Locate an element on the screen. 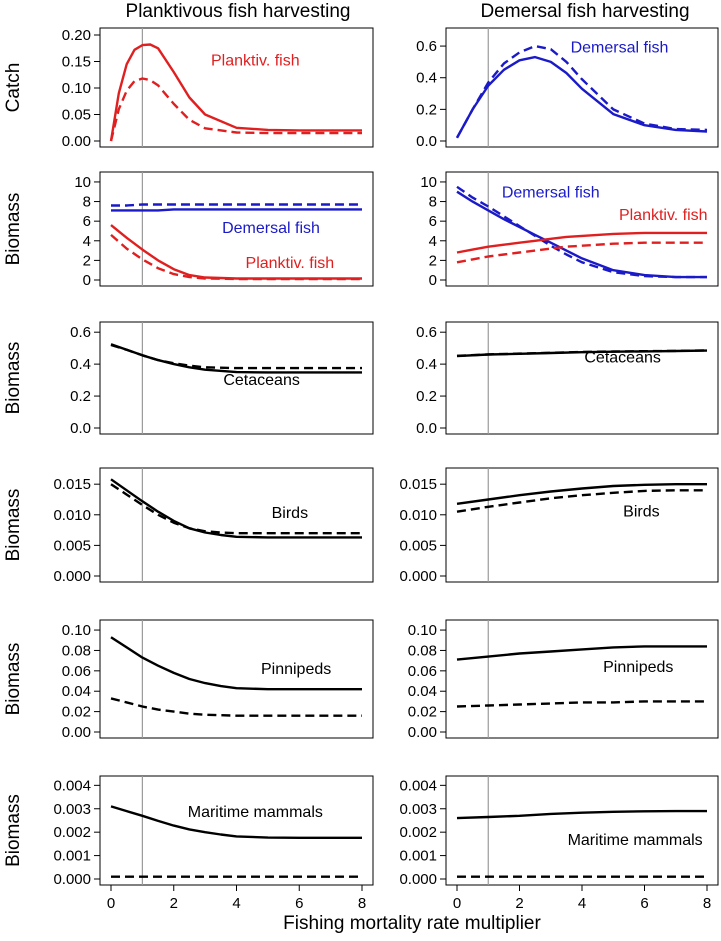  panel-r2c0: 0.0 0.2 0.4 0.6 Biomass Cetaceans is located at coordinates (188, 379).